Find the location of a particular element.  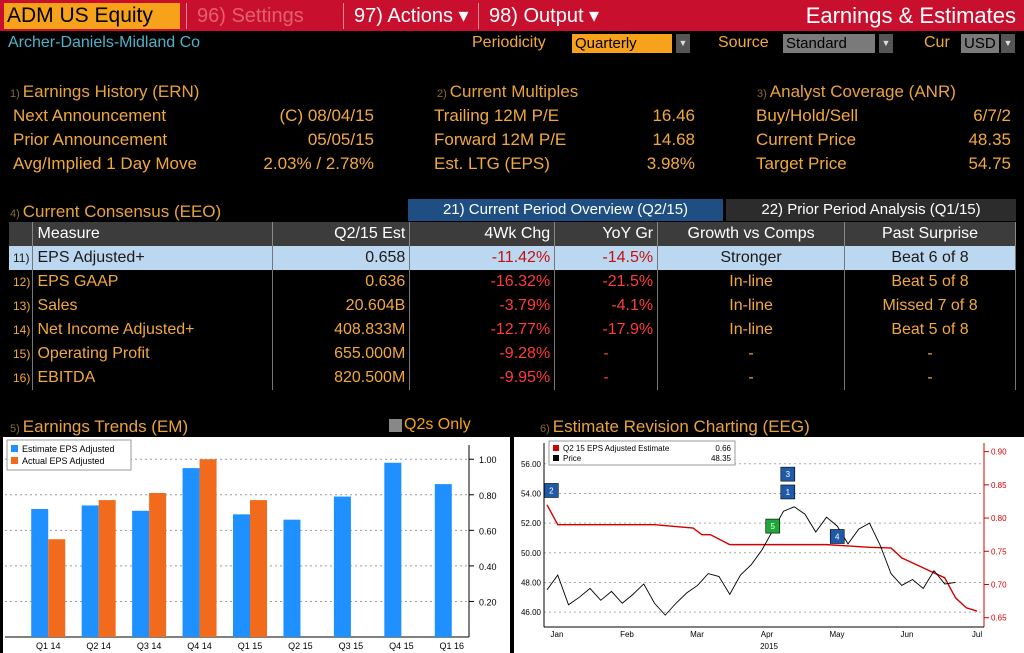

right-tick-label: 0.85 is located at coordinates (999, 485).